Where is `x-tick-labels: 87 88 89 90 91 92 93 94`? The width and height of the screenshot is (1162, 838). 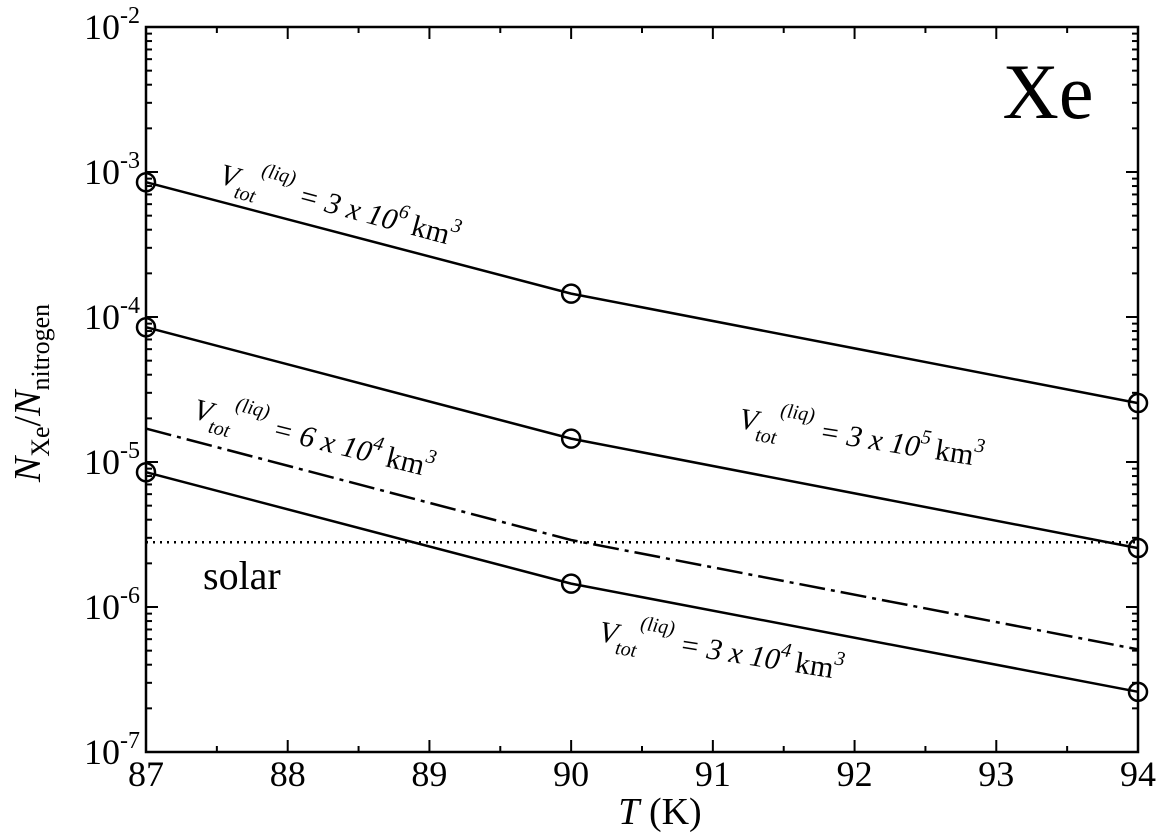 x-tick-labels: 87 88 89 90 91 92 93 94 is located at coordinates (642, 774).